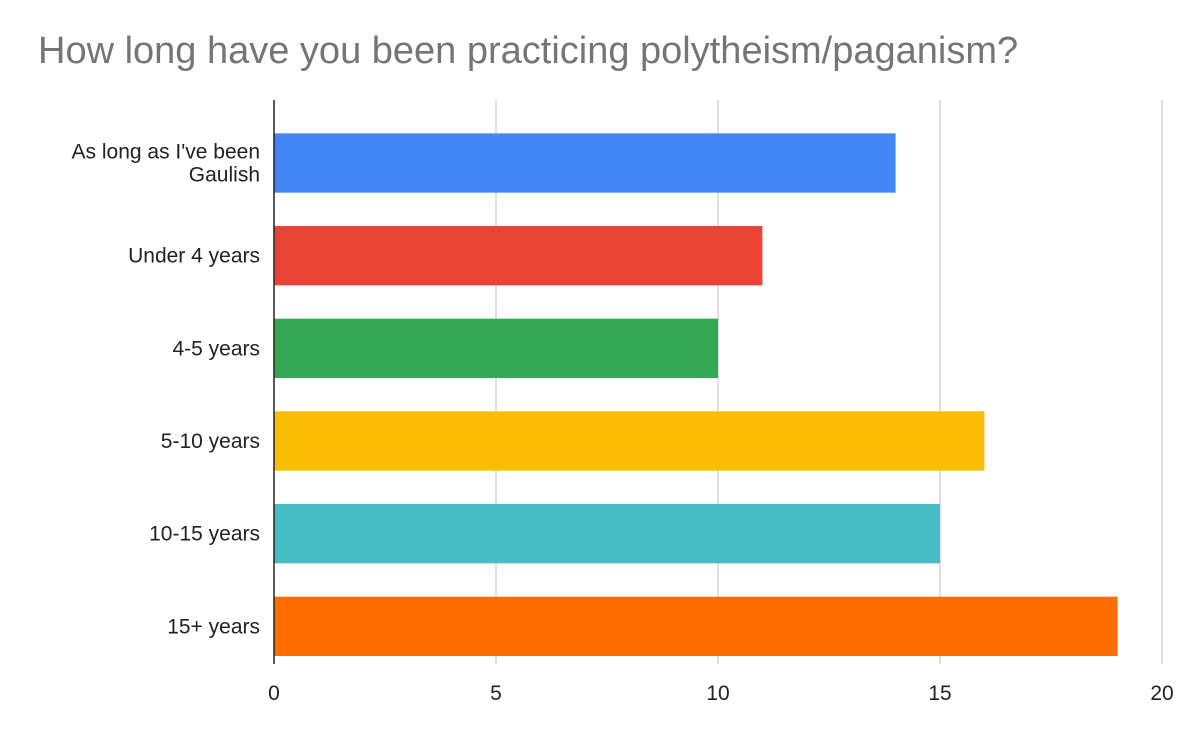  I want to click on x-tick-label: 10, so click(717, 693).